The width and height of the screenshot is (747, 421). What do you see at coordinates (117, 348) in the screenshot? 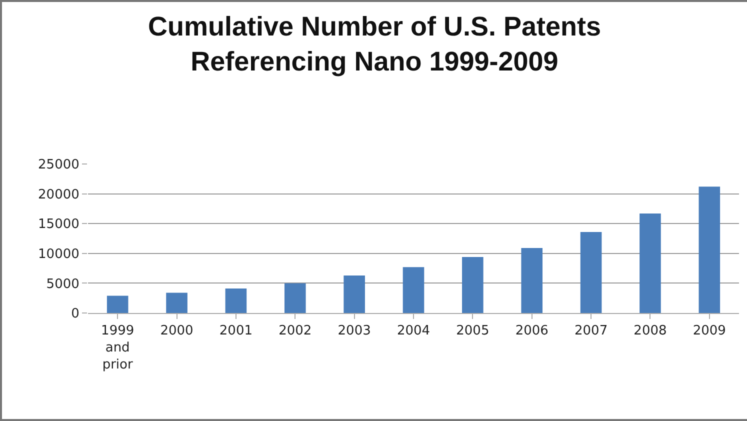
I see `x-tick-label: 1999 and prior` at bounding box center [117, 348].